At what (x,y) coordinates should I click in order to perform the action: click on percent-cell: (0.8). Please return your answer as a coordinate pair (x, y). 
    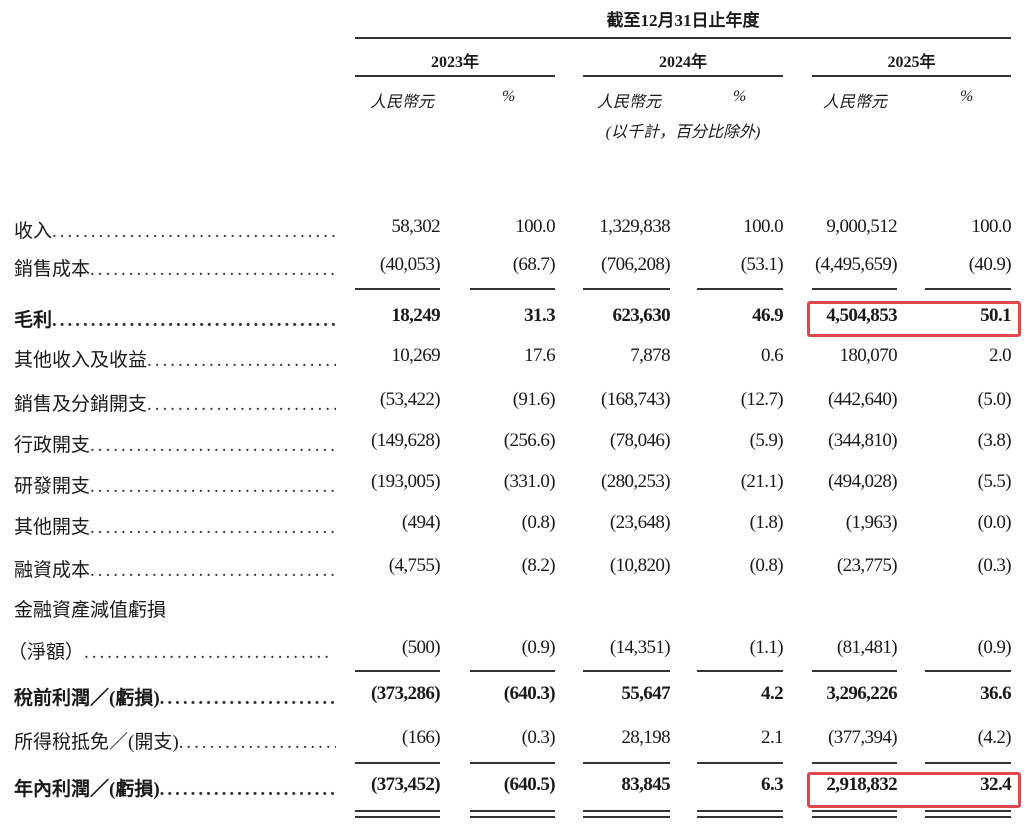
    Looking at the image, I should click on (538, 522).